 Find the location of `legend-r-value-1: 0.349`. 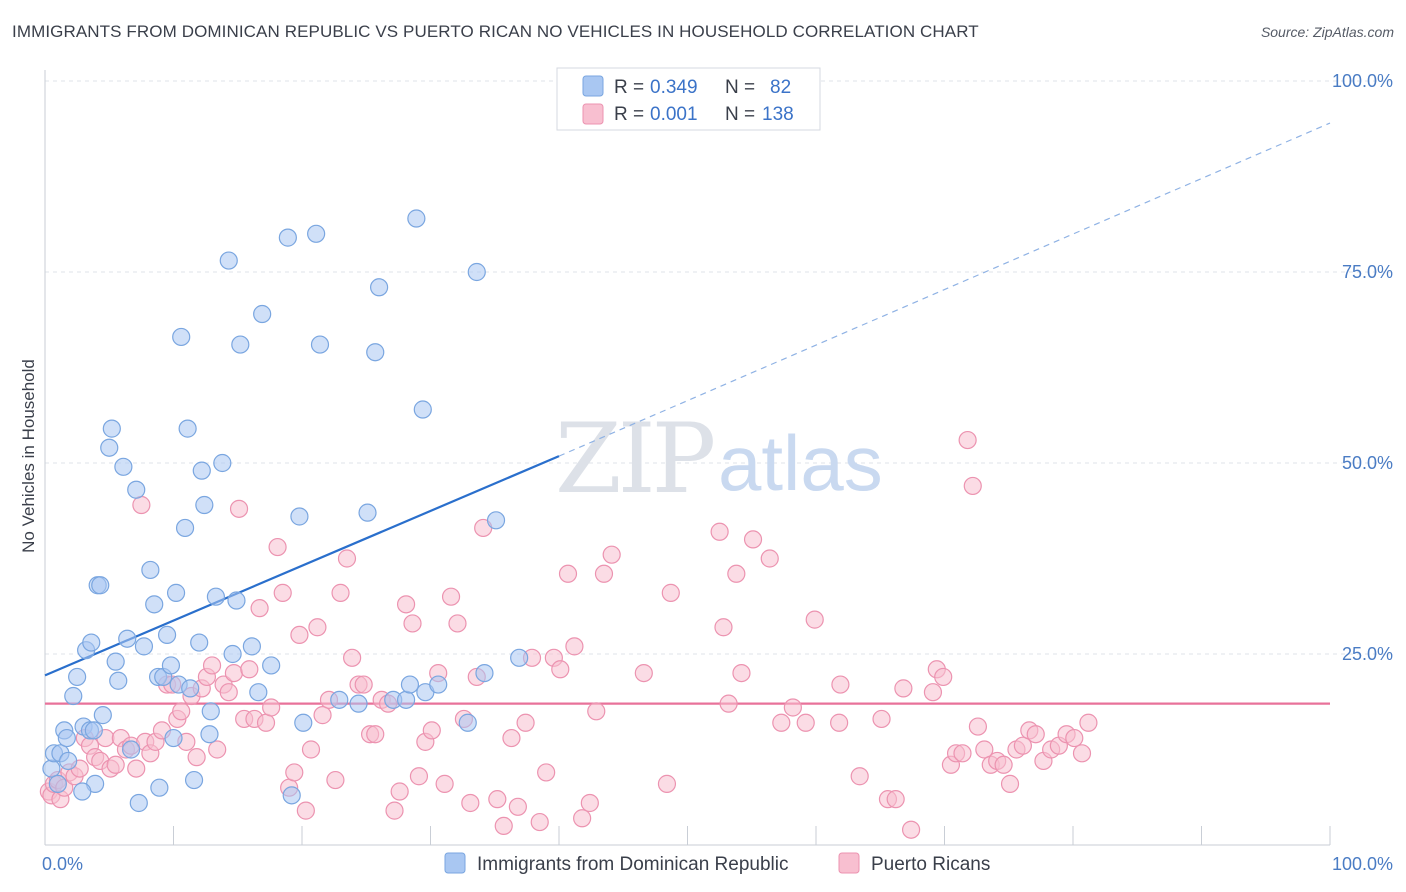

legend-r-value-1: 0.349 is located at coordinates (674, 87).